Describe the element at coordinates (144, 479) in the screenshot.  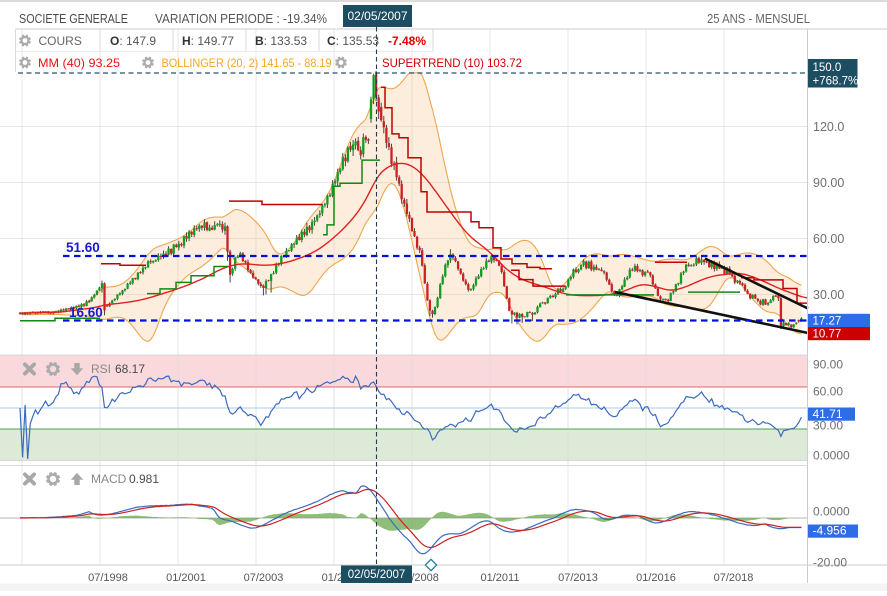
I see `svg-text: 0.981` at that location.